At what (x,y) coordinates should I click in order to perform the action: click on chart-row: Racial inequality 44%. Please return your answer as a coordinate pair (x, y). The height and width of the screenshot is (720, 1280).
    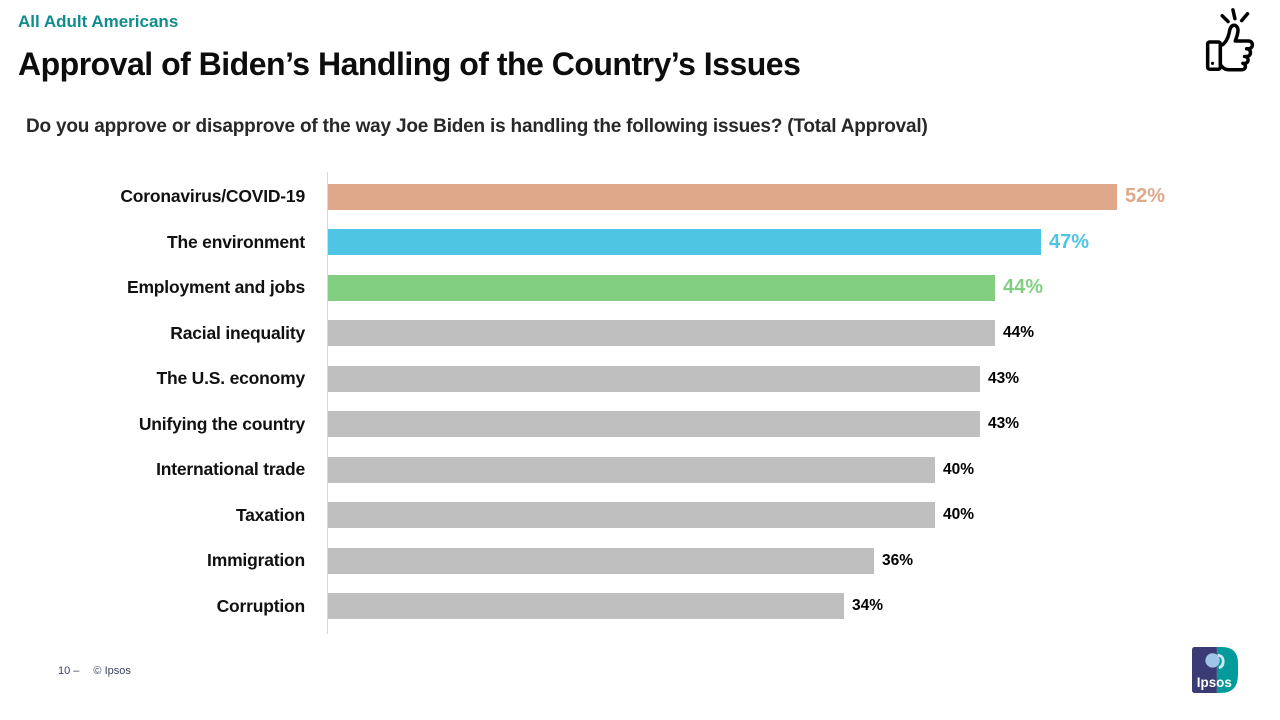
    Looking at the image, I should click on (625, 334).